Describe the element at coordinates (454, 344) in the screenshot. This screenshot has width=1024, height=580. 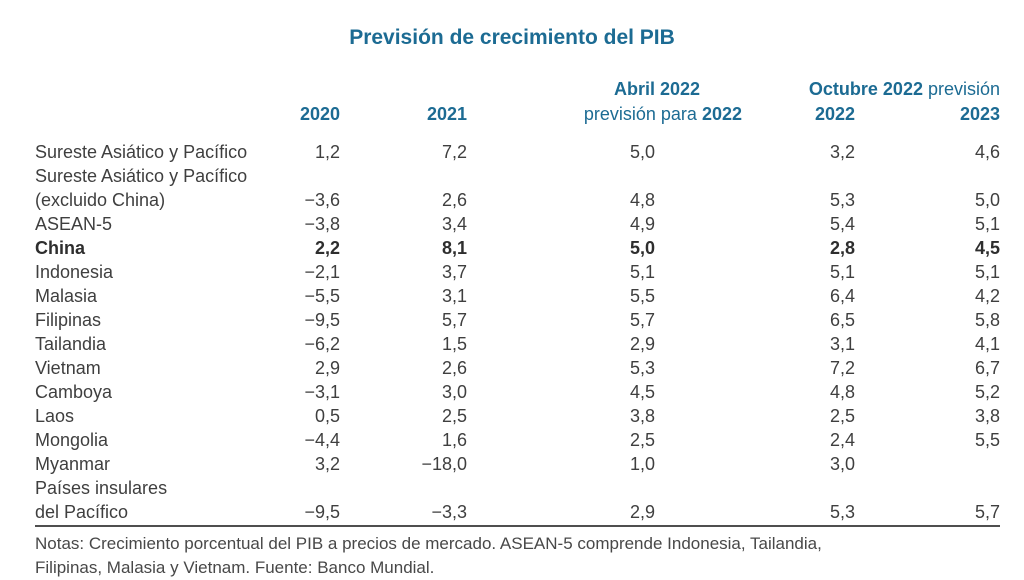
I see `value-2021: 1,5` at that location.